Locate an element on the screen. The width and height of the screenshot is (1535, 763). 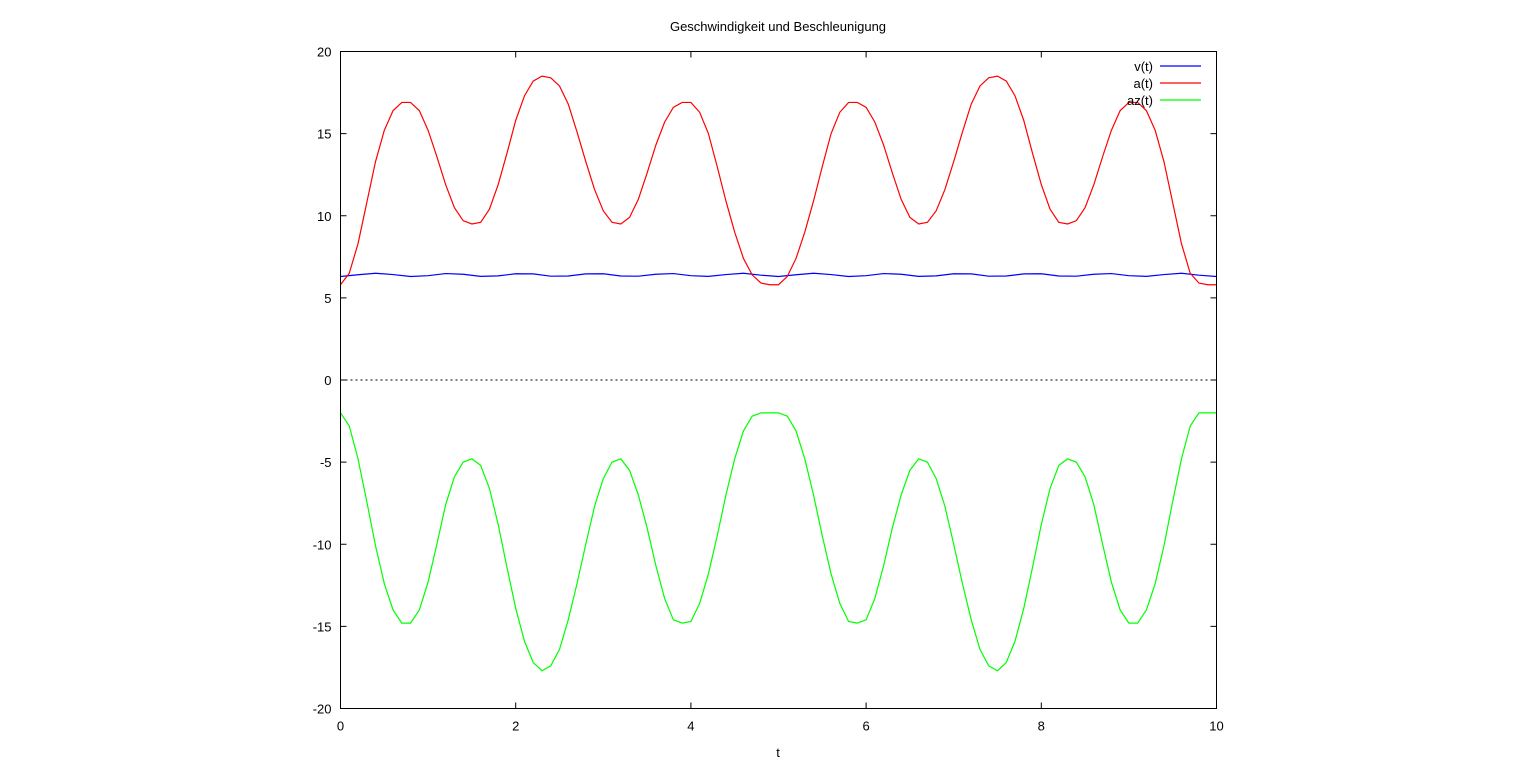
x-axis-label: t is located at coordinates (778, 752).